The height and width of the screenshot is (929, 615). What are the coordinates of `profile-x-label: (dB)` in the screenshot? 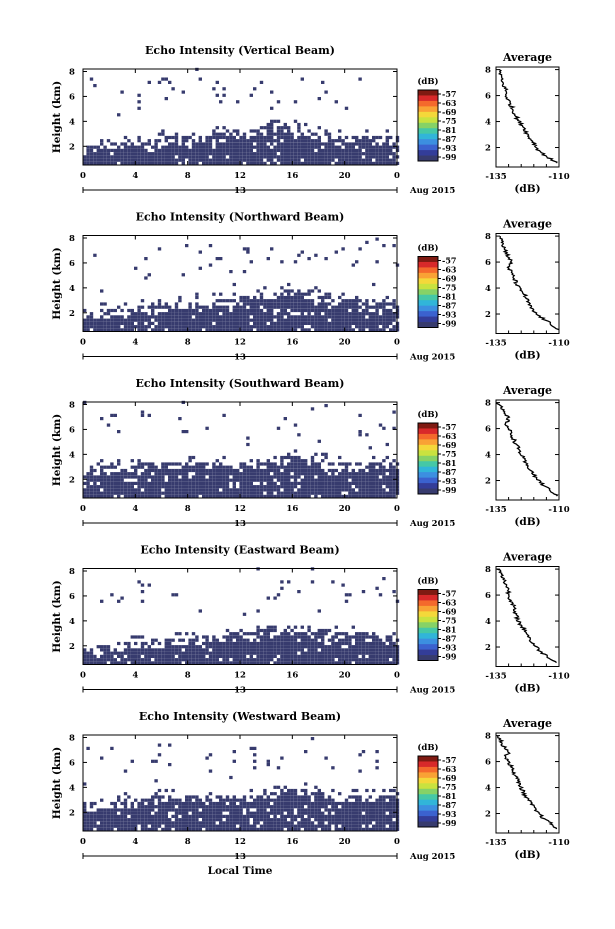 It's located at (527, 522).